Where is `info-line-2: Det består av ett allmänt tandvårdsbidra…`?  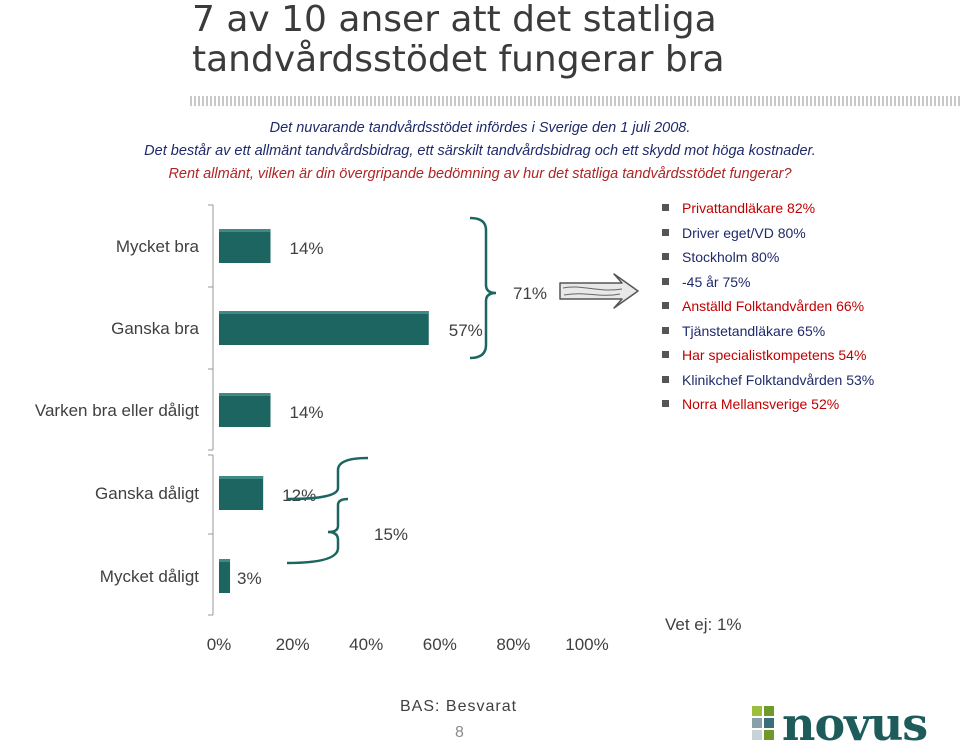 info-line-2: Det består av ett allmänt tandvårdsbidra… is located at coordinates (480, 151).